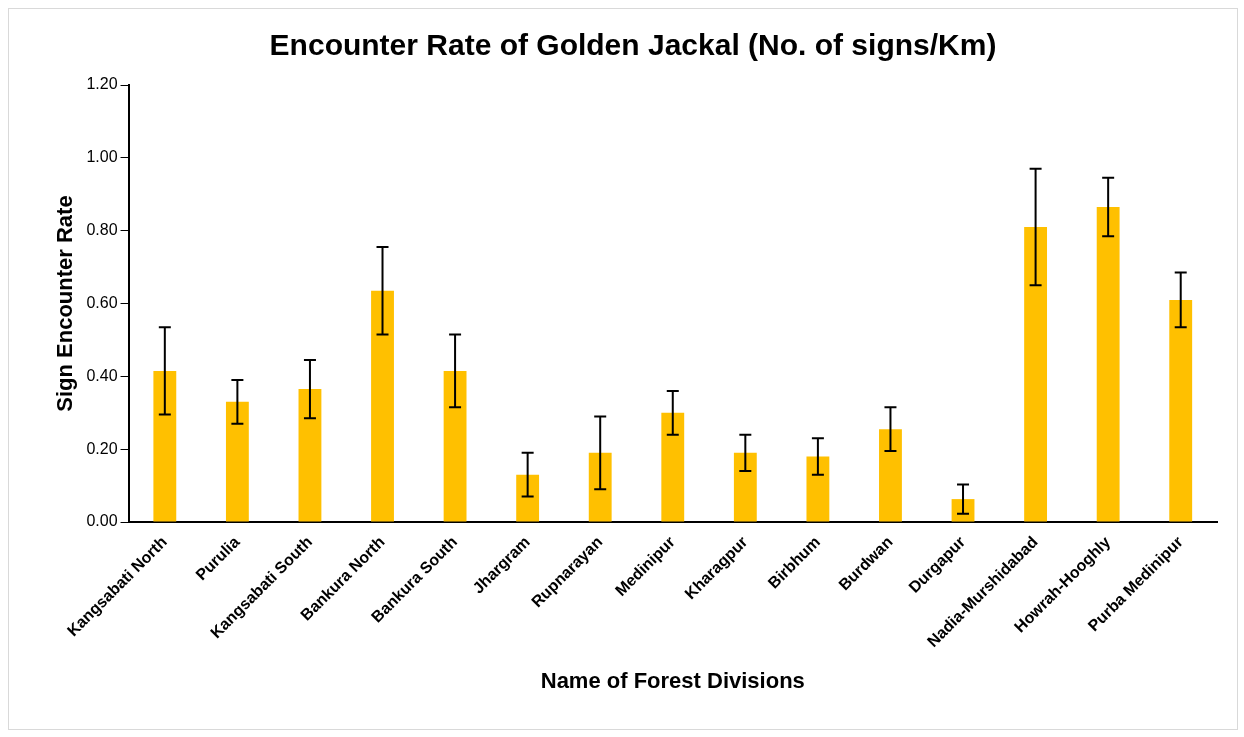 The image size is (1244, 737). Describe the element at coordinates (102, 448) in the screenshot. I see `y-tick-label: 0.20` at that location.